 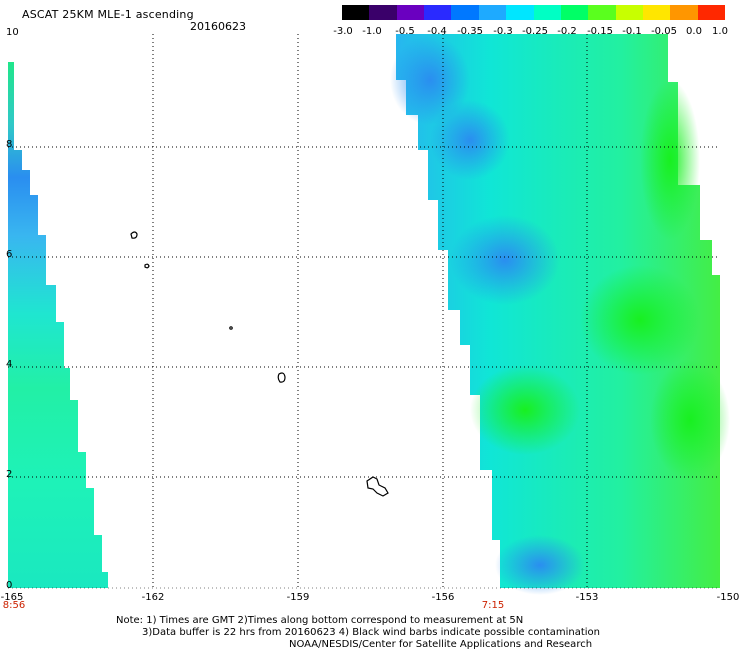 What do you see at coordinates (259, 364) in the screenshot?
I see `island-outlines` at bounding box center [259, 364].